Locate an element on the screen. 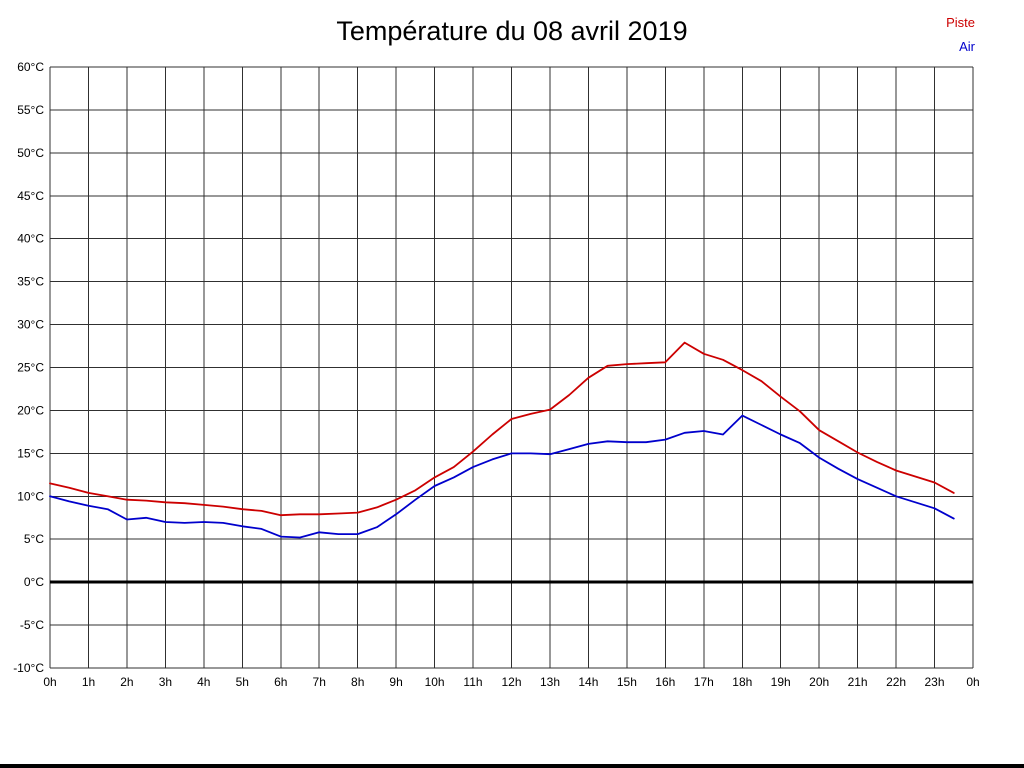 This screenshot has height=768, width=1024. y-tick-label: -10°C is located at coordinates (28, 668).